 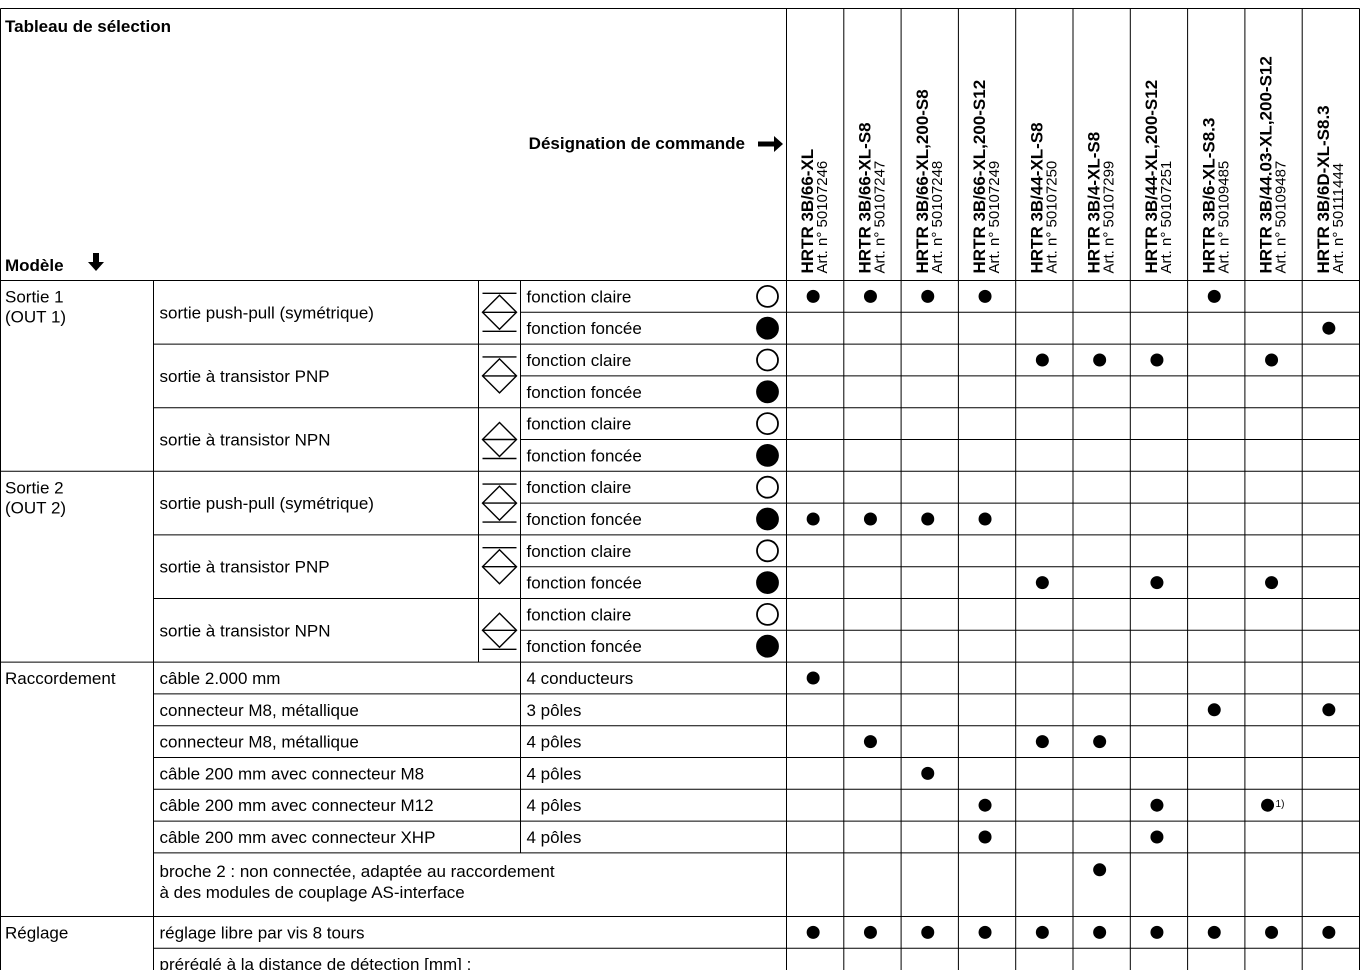 What do you see at coordinates (60, 678) in the screenshot?
I see `group-label-raccordement: Raccordement` at bounding box center [60, 678].